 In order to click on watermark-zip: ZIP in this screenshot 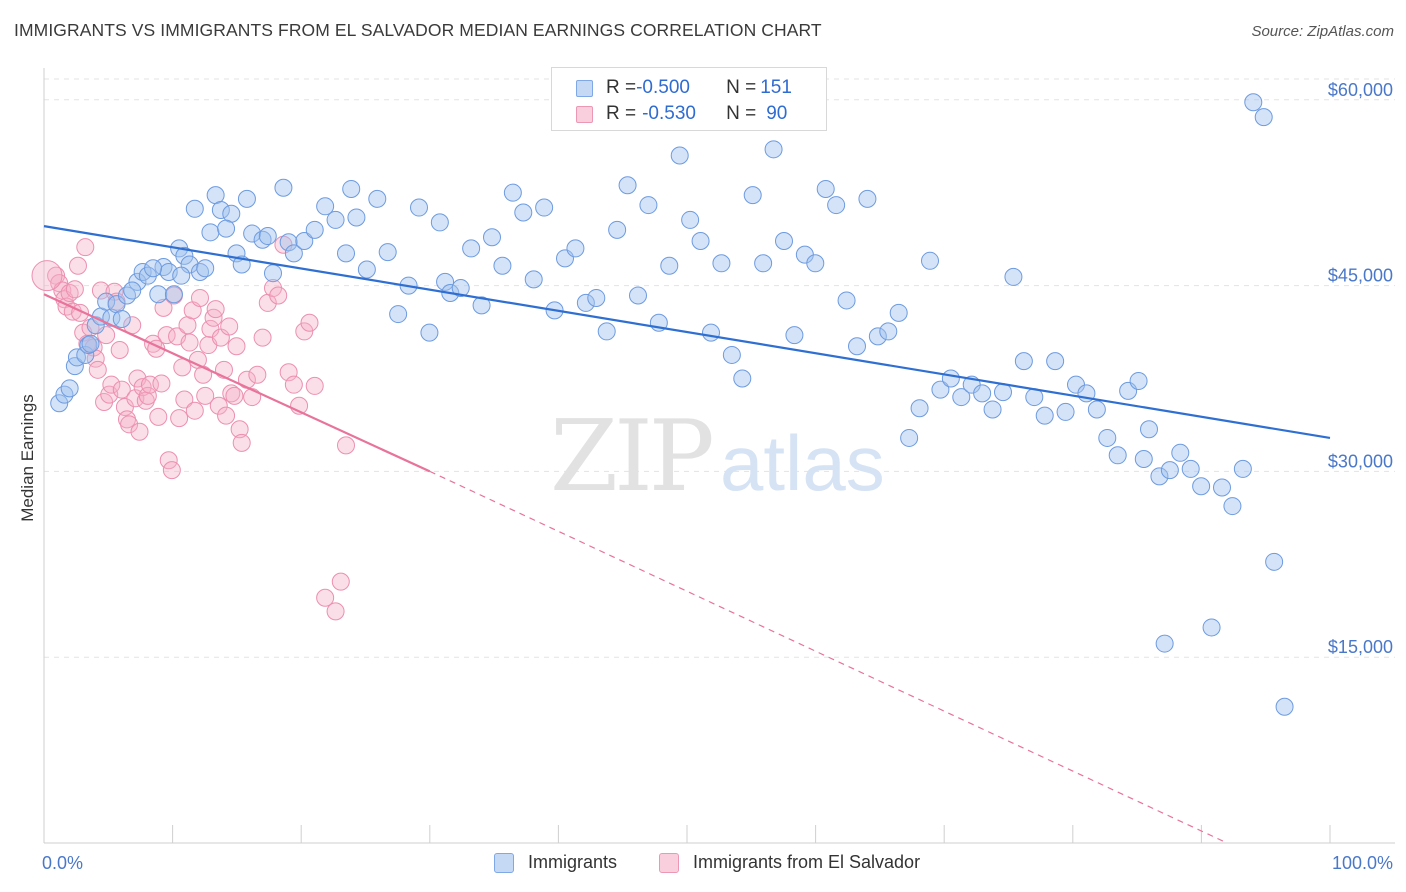, I will do `click(631, 457)`.